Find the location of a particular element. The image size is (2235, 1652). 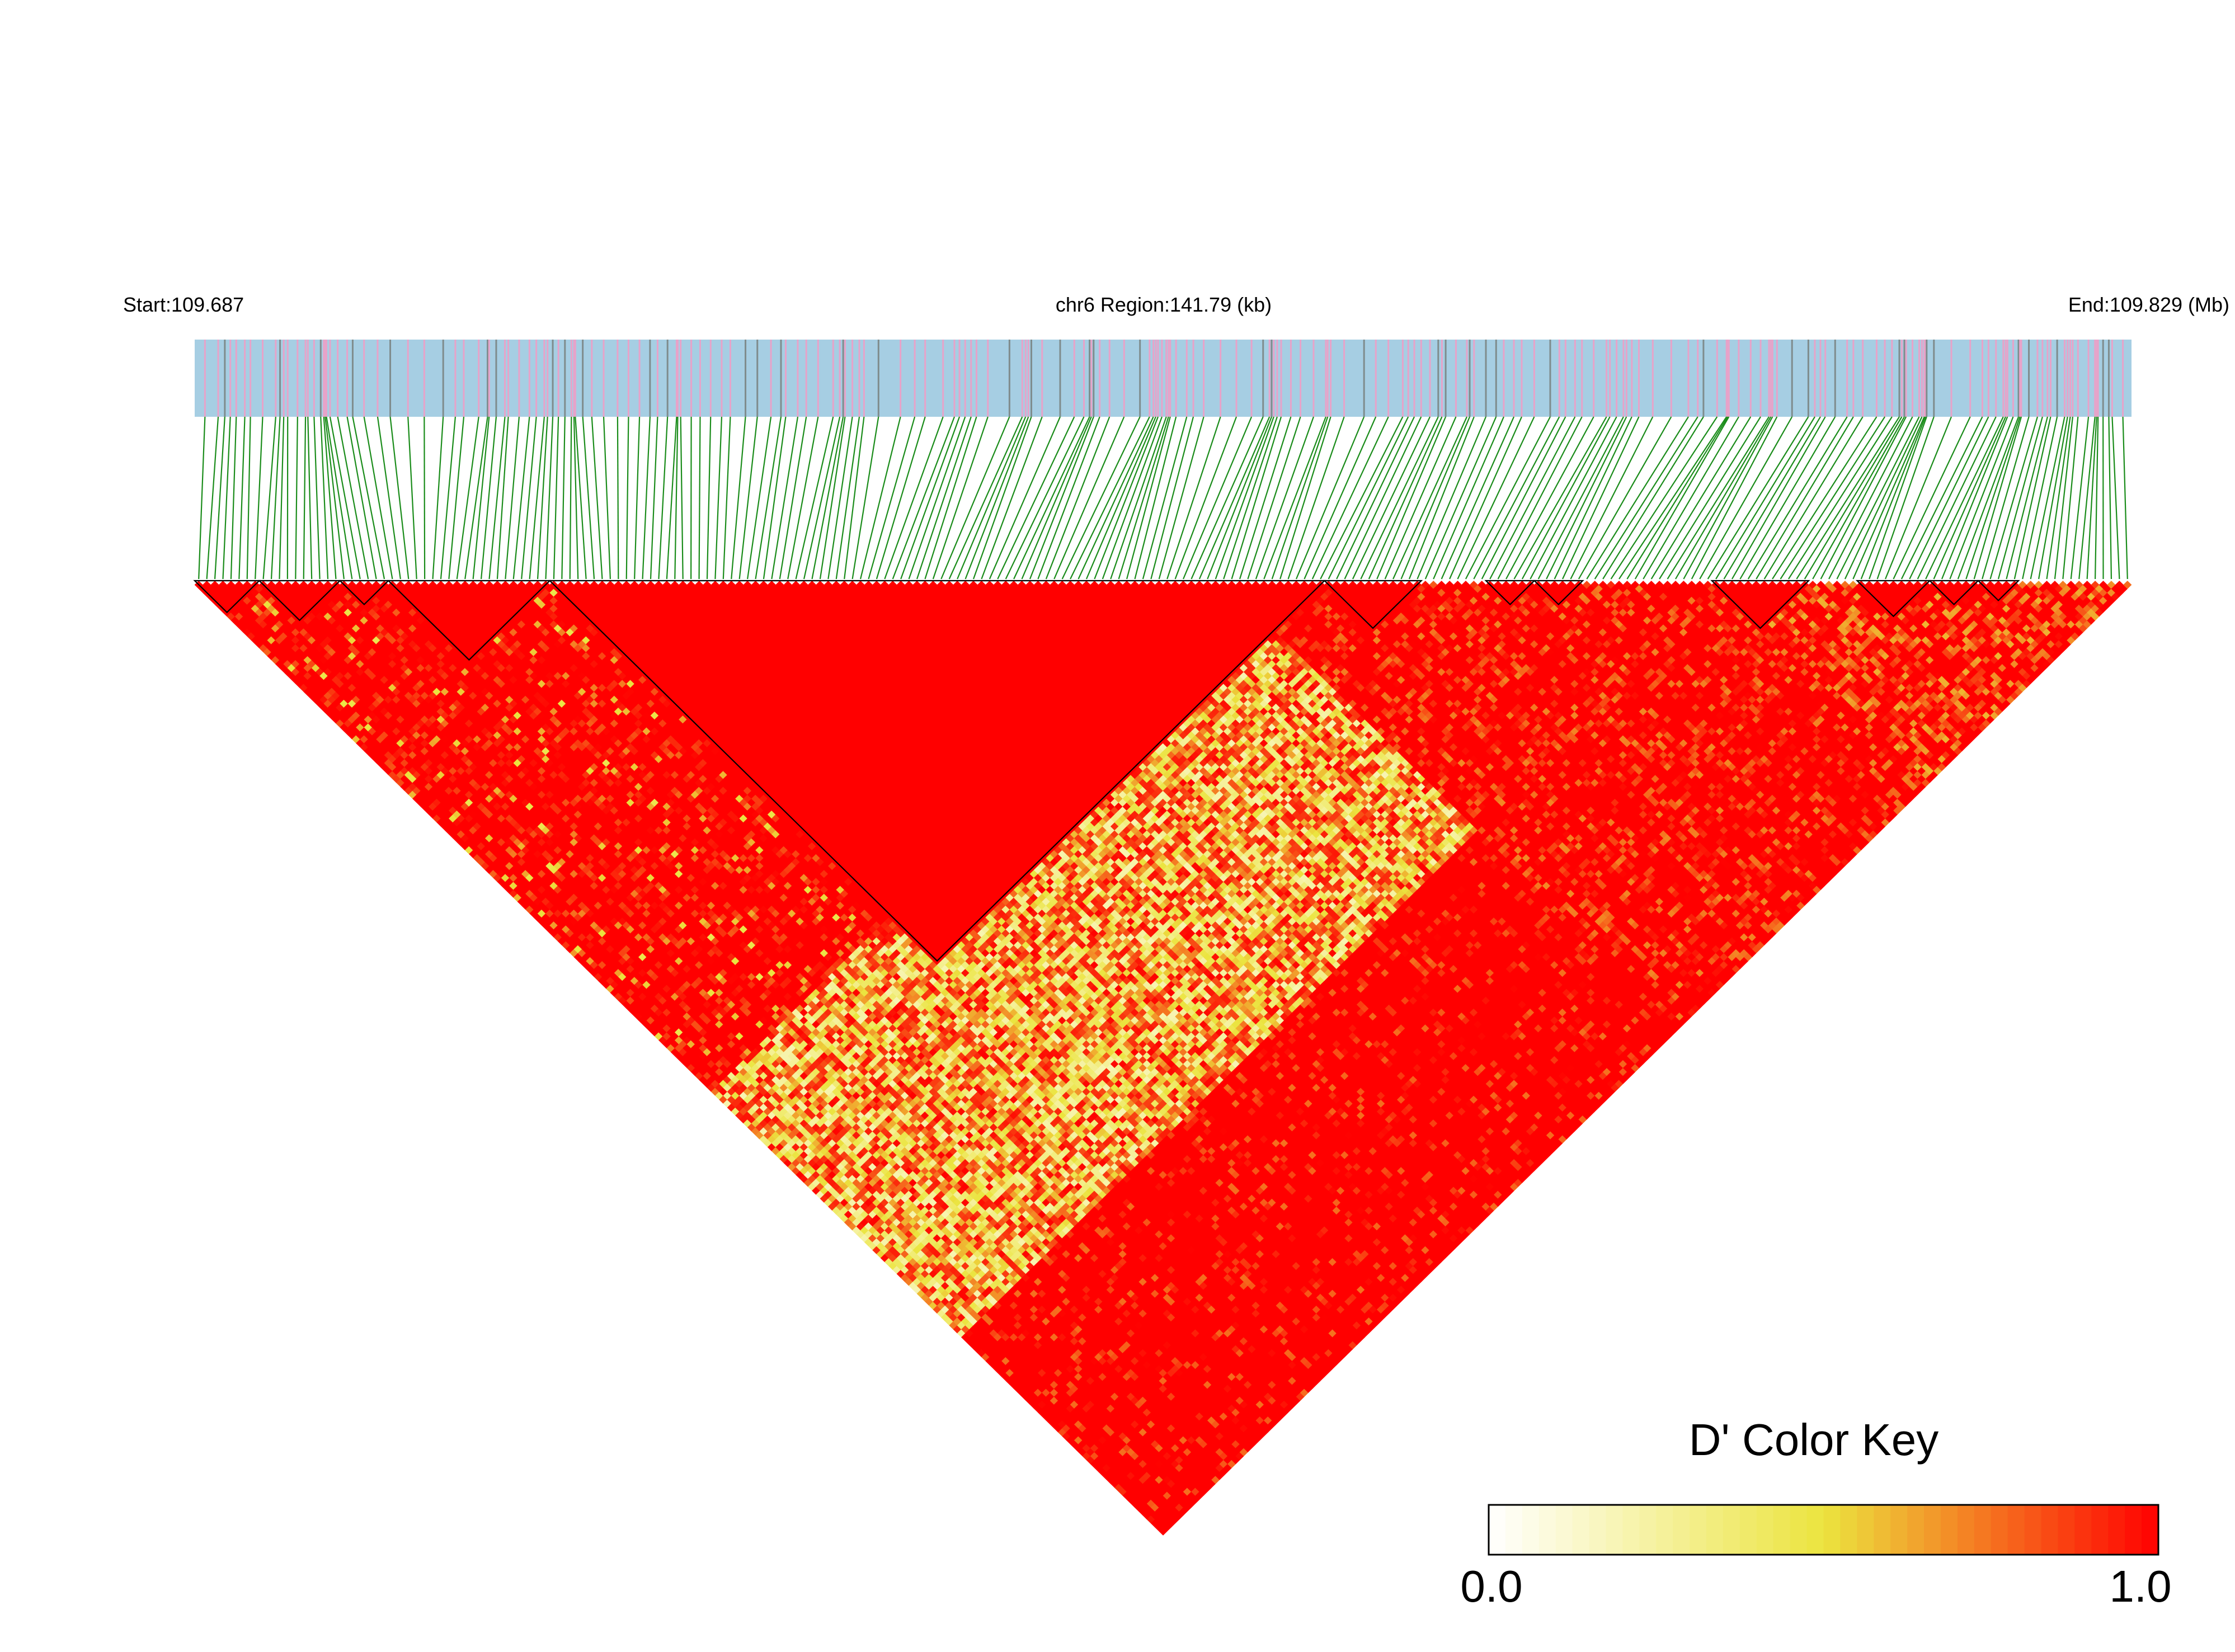

region-start-label: Start:109.687 is located at coordinates (183, 304).